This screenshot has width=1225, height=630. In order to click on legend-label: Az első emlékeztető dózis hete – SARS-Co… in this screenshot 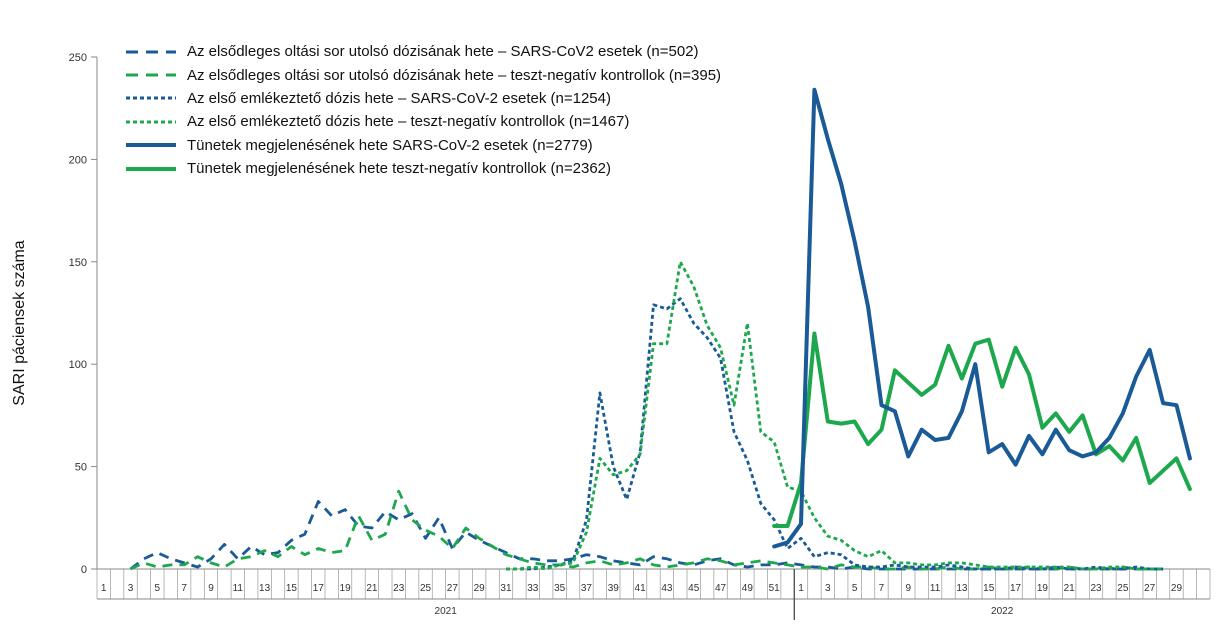, I will do `click(399, 98)`.